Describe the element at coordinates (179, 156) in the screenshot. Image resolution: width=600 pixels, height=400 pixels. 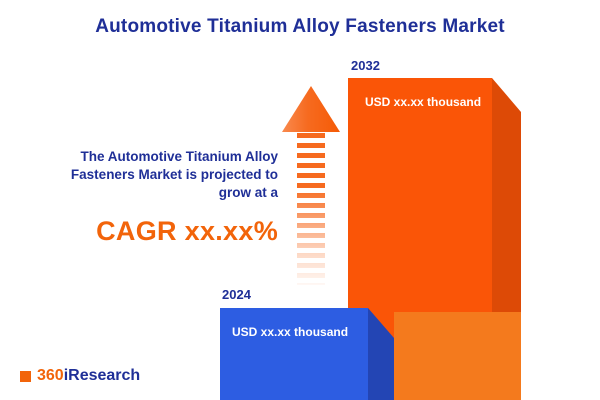
I see `promo-line-1: The Automotive Titanium Alloy` at that location.